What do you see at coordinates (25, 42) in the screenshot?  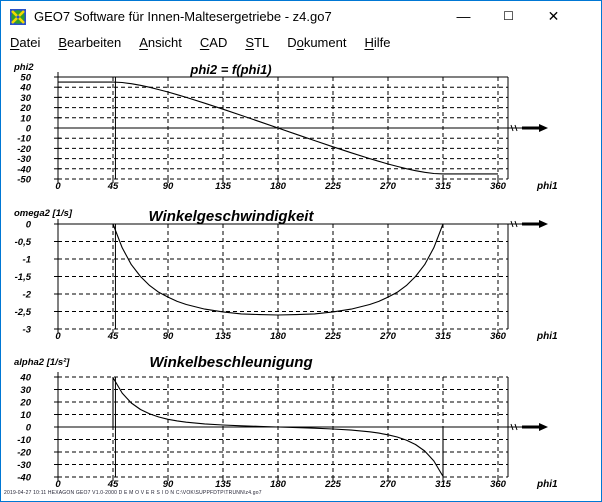 I see `menu-item-datei: Datei` at bounding box center [25, 42].